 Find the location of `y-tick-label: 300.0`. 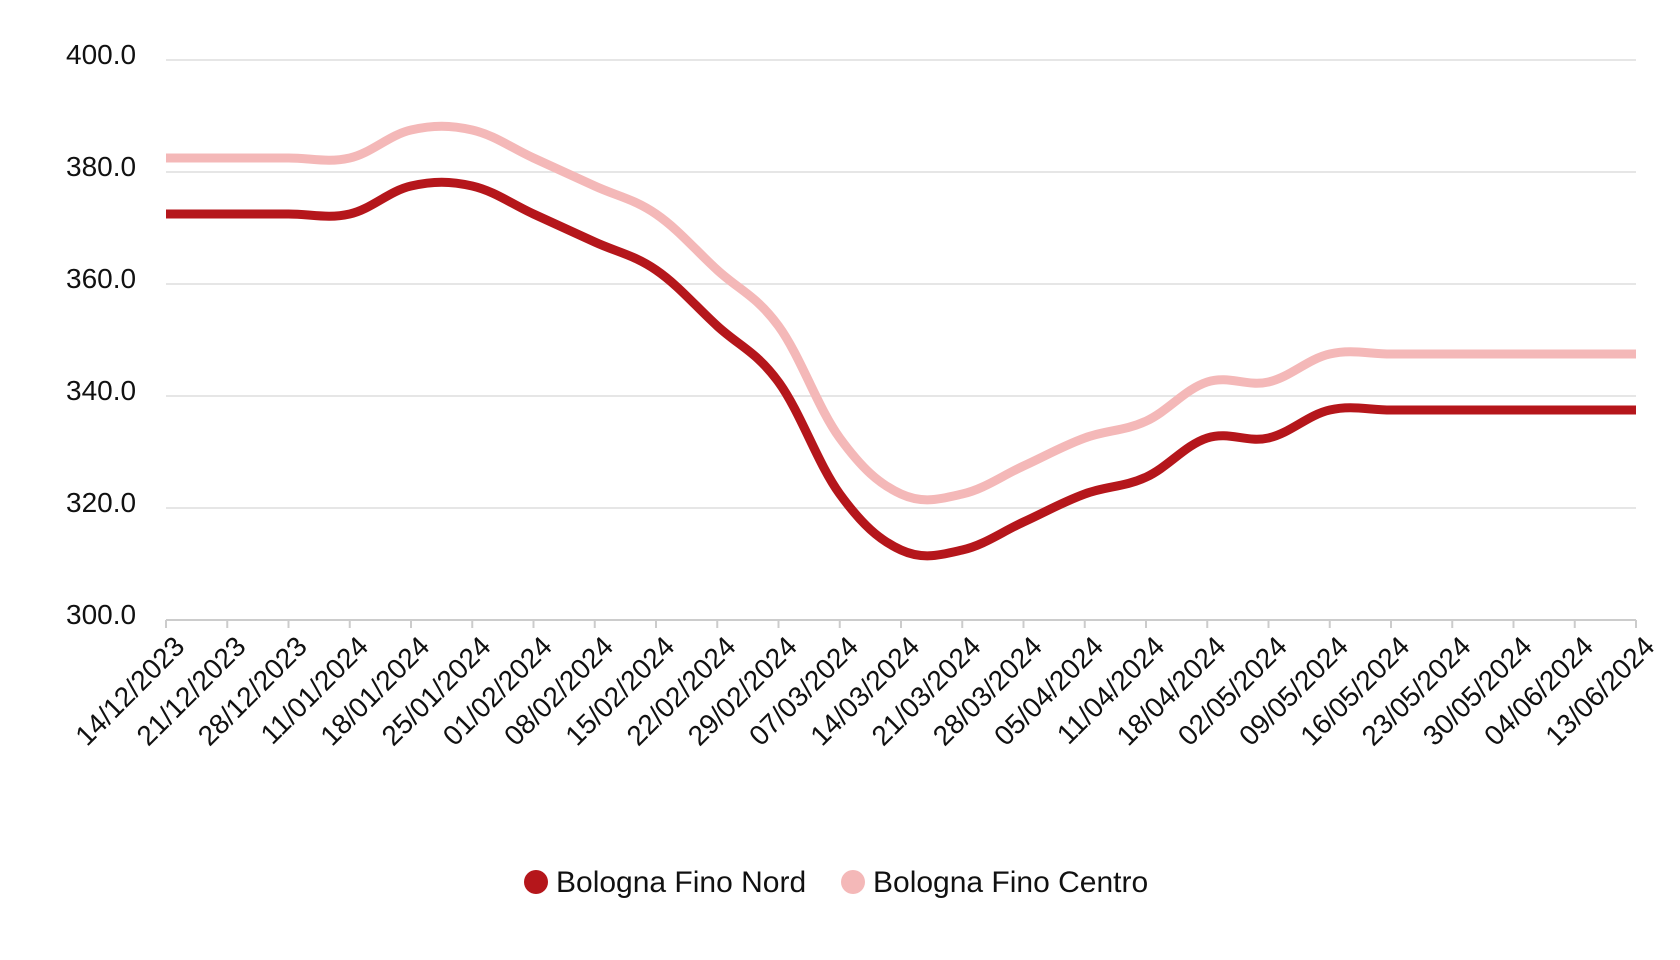

y-tick-label: 300.0 is located at coordinates (101, 614).